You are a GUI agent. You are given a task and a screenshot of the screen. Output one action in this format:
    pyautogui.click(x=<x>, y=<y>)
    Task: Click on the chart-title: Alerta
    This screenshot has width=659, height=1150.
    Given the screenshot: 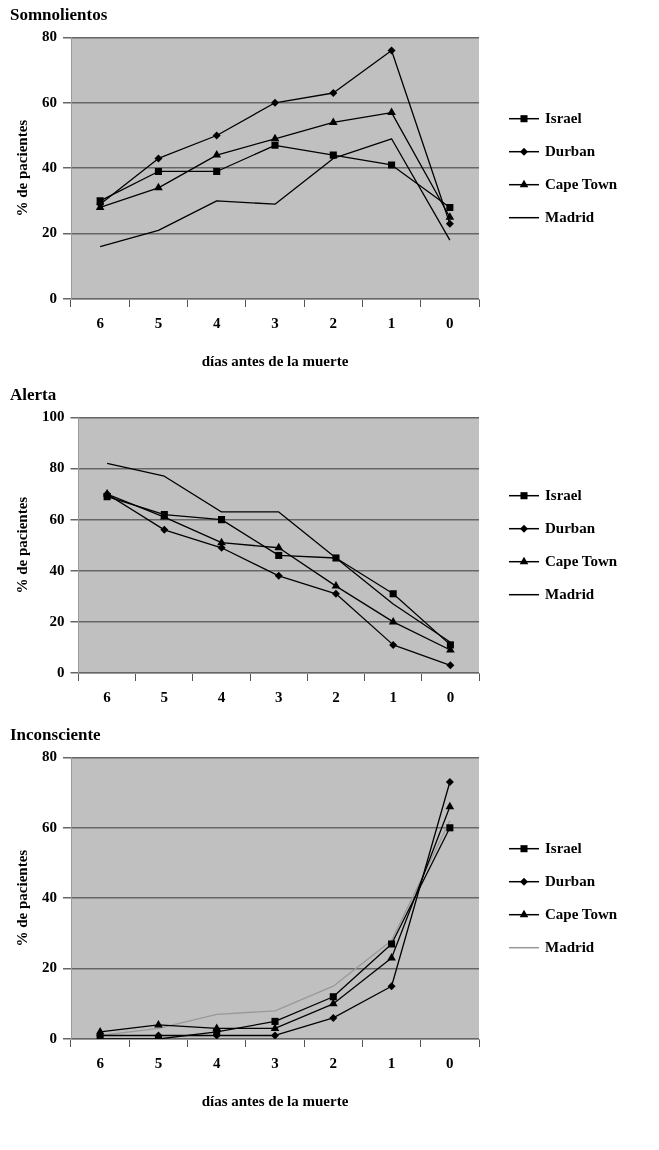 What is the action you would take?
    pyautogui.click(x=33, y=394)
    